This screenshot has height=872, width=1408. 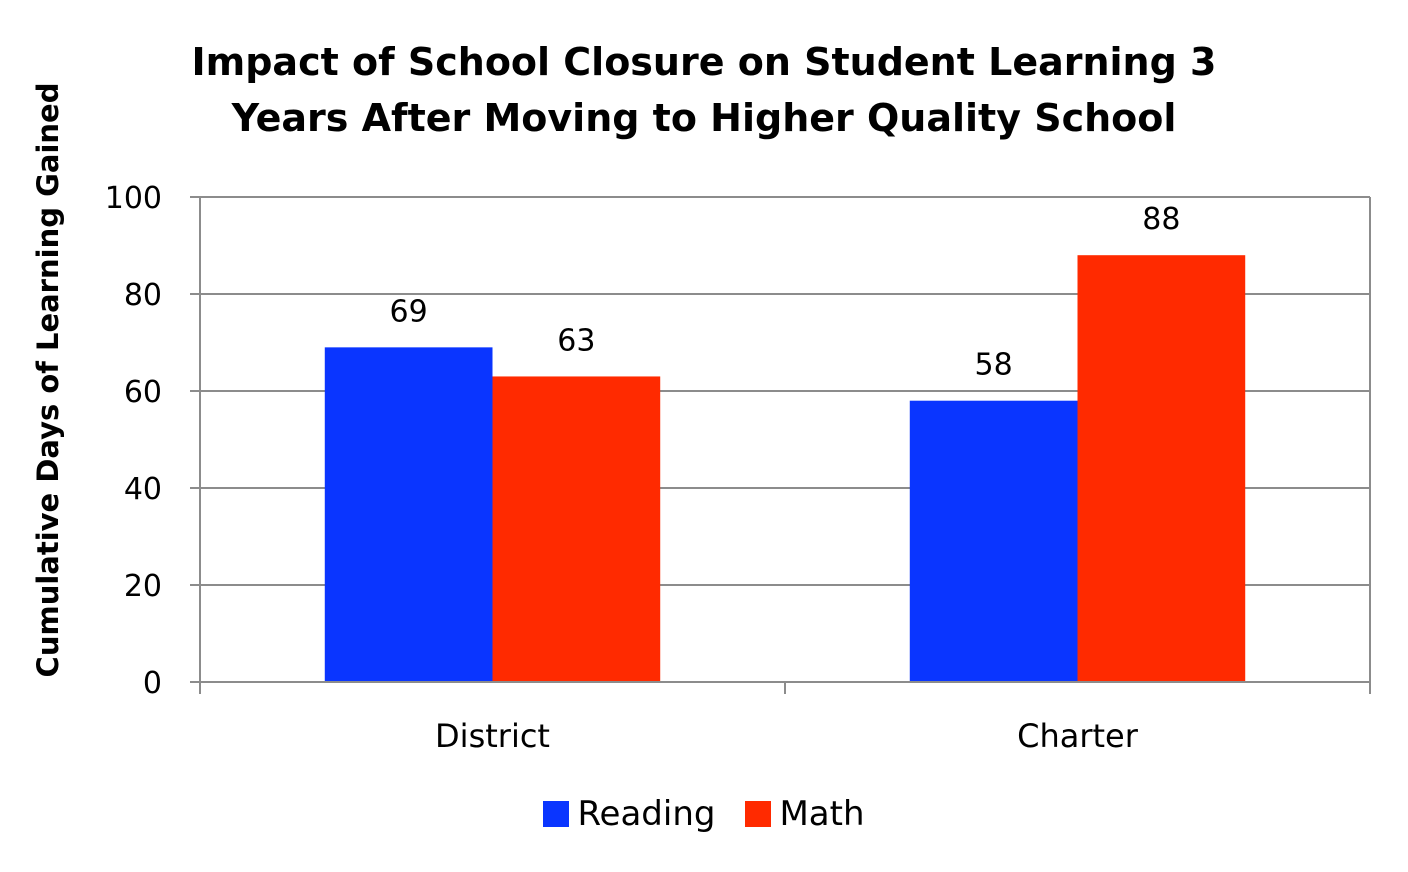 I want to click on y-tick-label: 20, so click(x=143, y=586).